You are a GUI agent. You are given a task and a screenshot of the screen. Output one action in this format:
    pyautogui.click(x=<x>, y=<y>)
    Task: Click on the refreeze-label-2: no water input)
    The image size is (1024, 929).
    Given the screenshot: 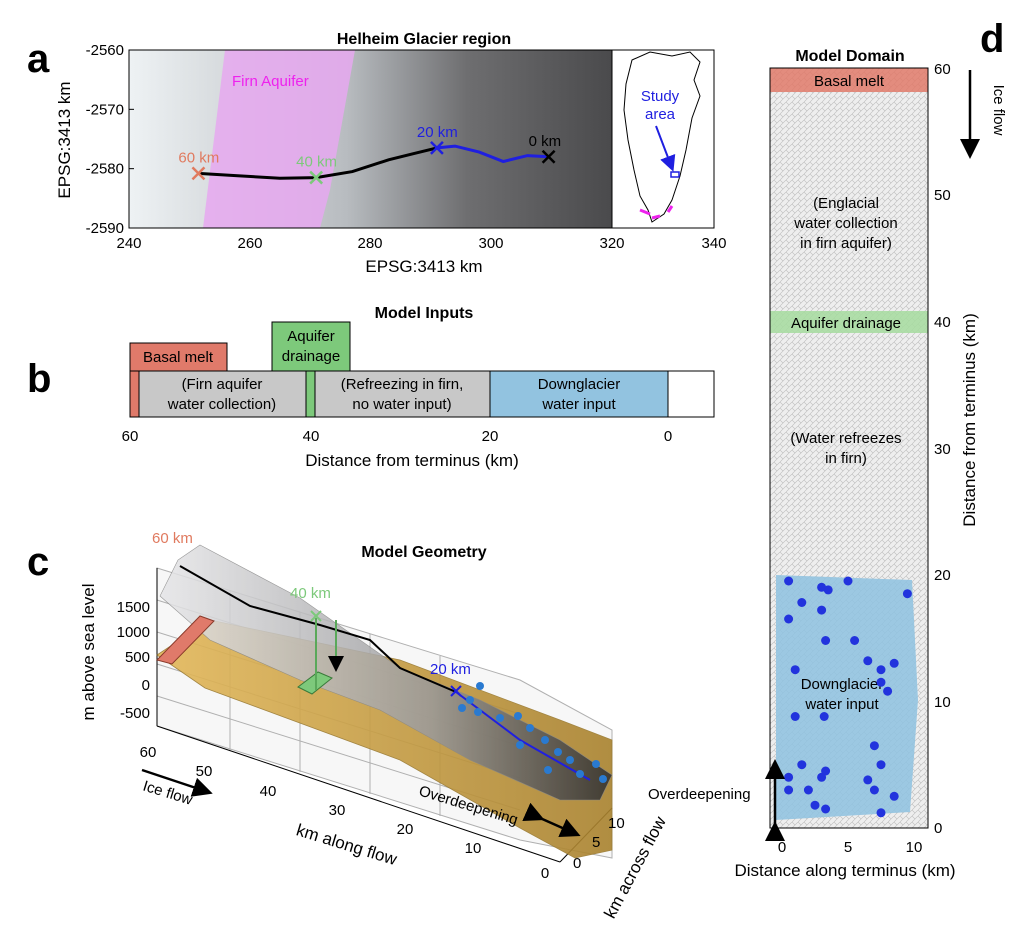 What is the action you would take?
    pyautogui.click(x=401, y=404)
    